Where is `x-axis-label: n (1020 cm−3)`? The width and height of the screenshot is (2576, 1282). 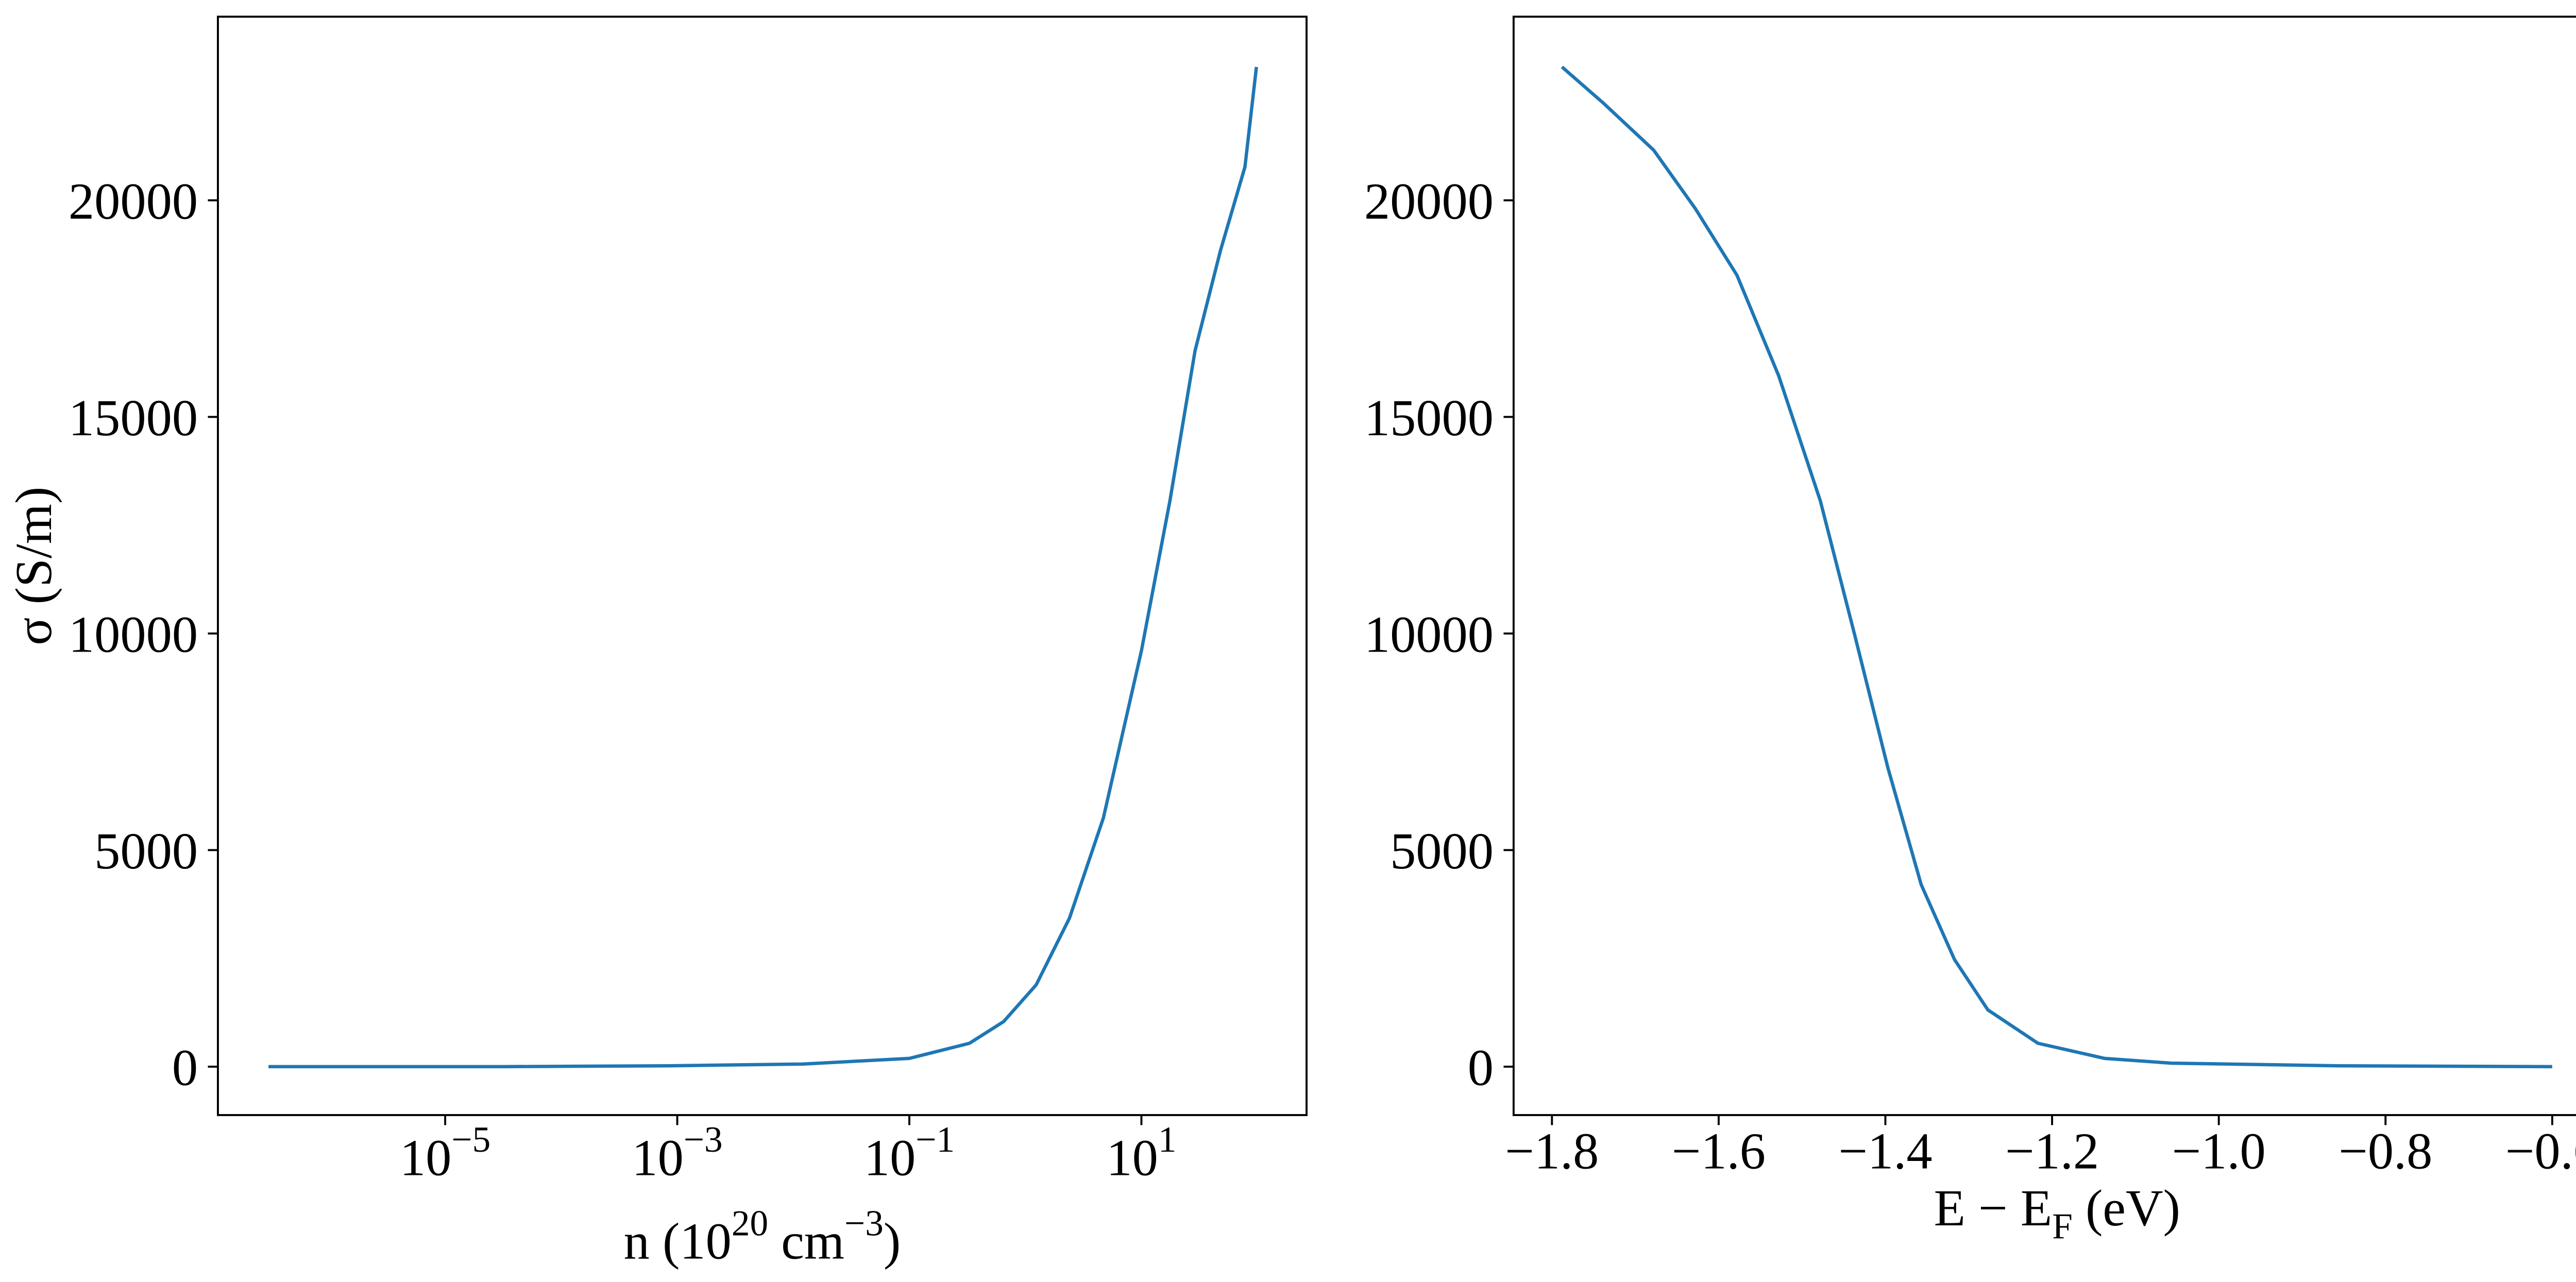 x-axis-label: n (1020 cm−3) is located at coordinates (762, 1236).